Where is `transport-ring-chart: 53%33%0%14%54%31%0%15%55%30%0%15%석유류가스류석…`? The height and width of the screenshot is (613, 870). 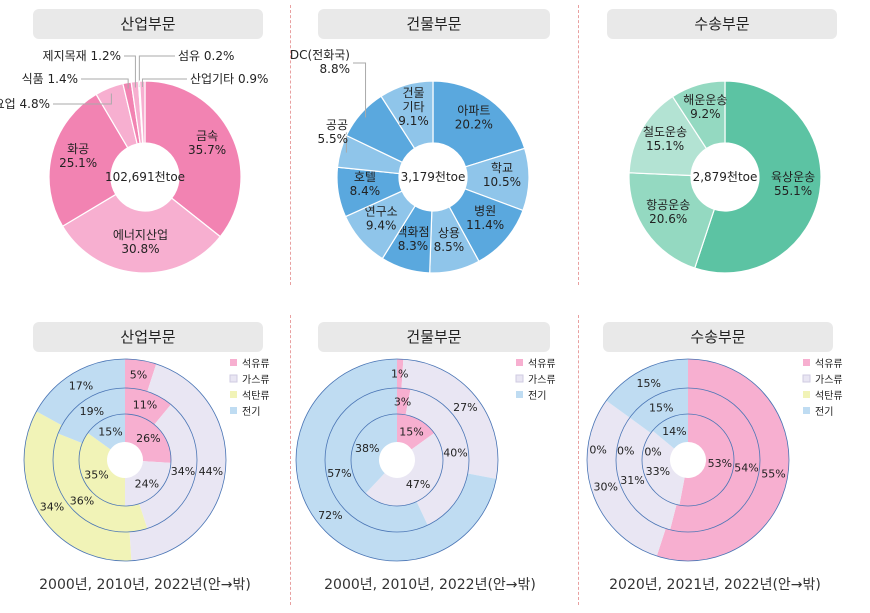 transport-ring-chart: 53%33%0%14%54%31%0%15%55%30%0%15%석유류가스류석… is located at coordinates (724, 462).